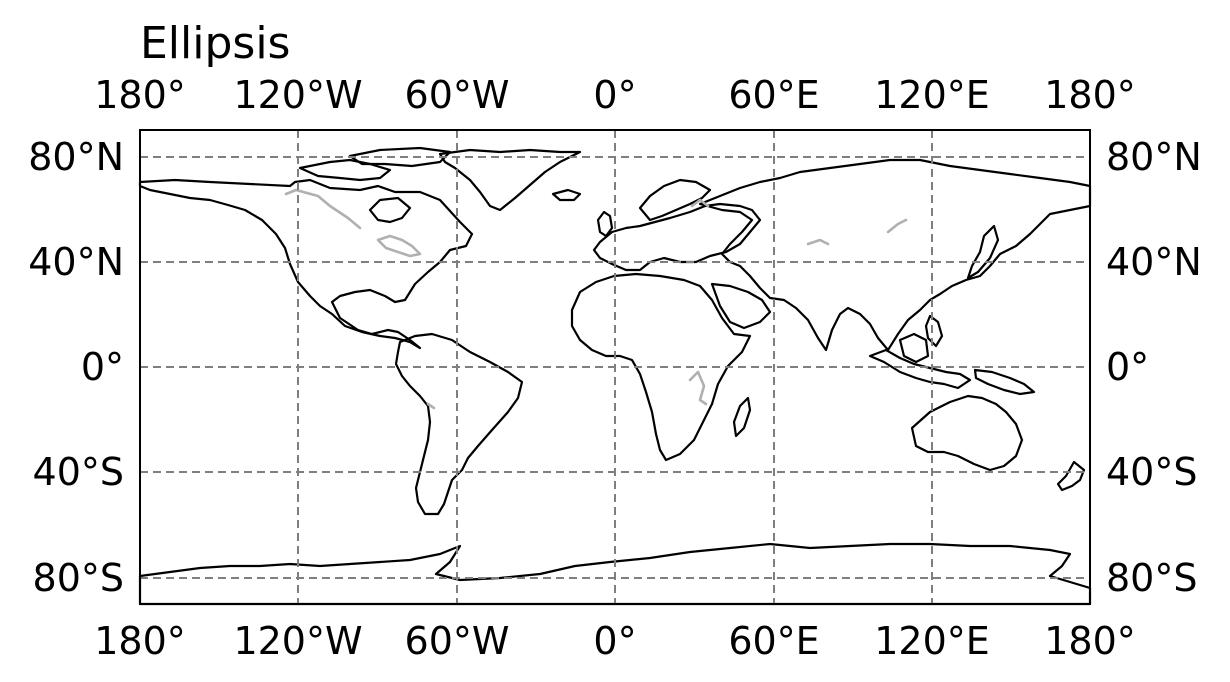 The image size is (1230, 682). I want to click on lake-caspian, so click(700, 203).